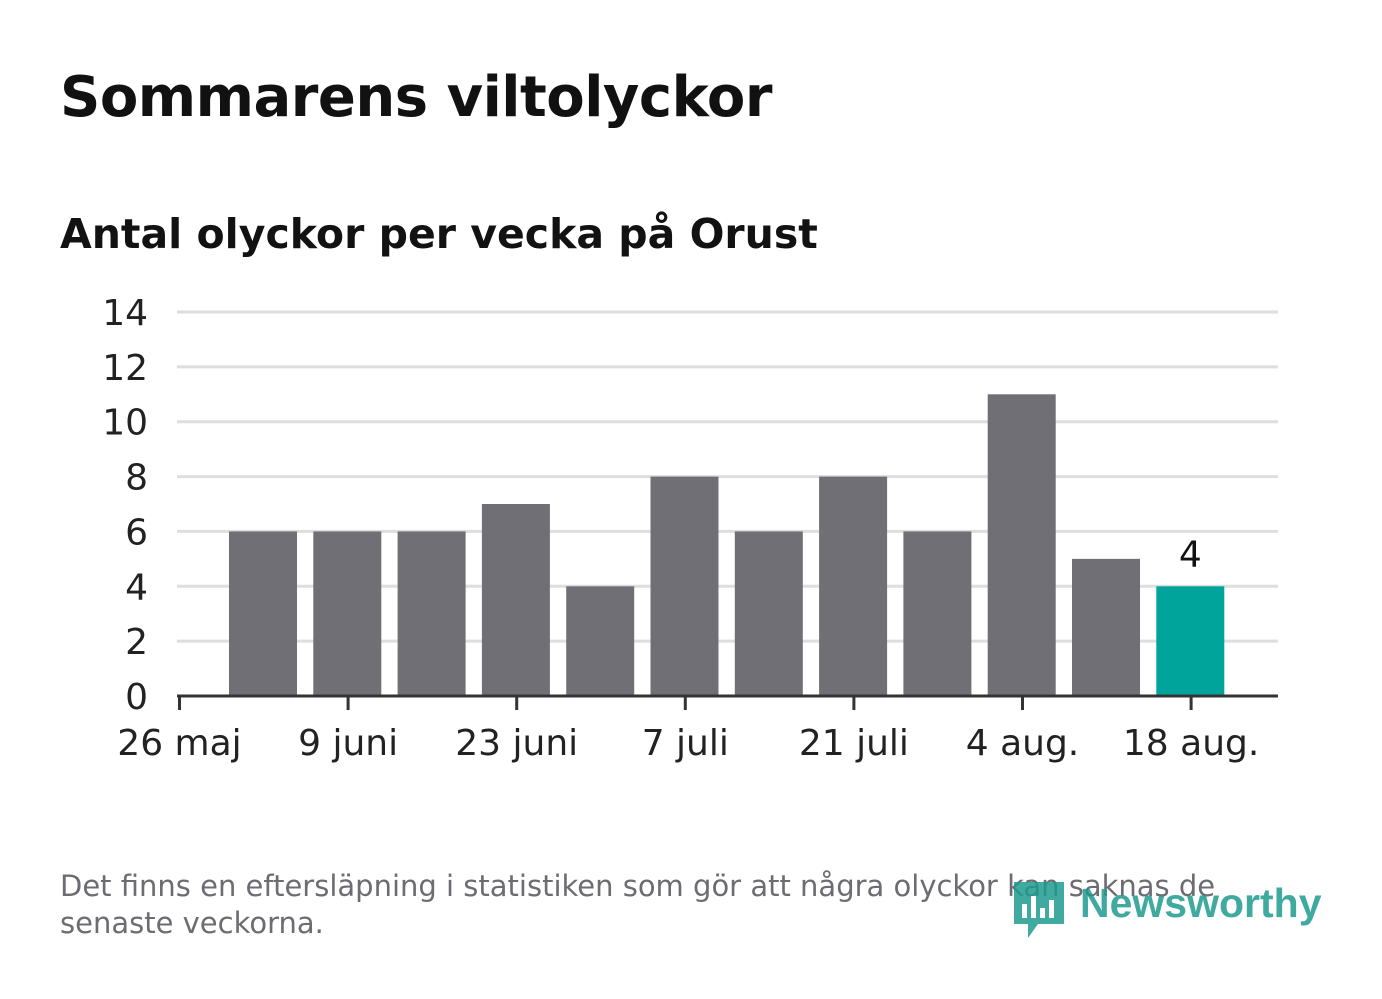  I want to click on y-tick-label: 14, so click(125, 313).